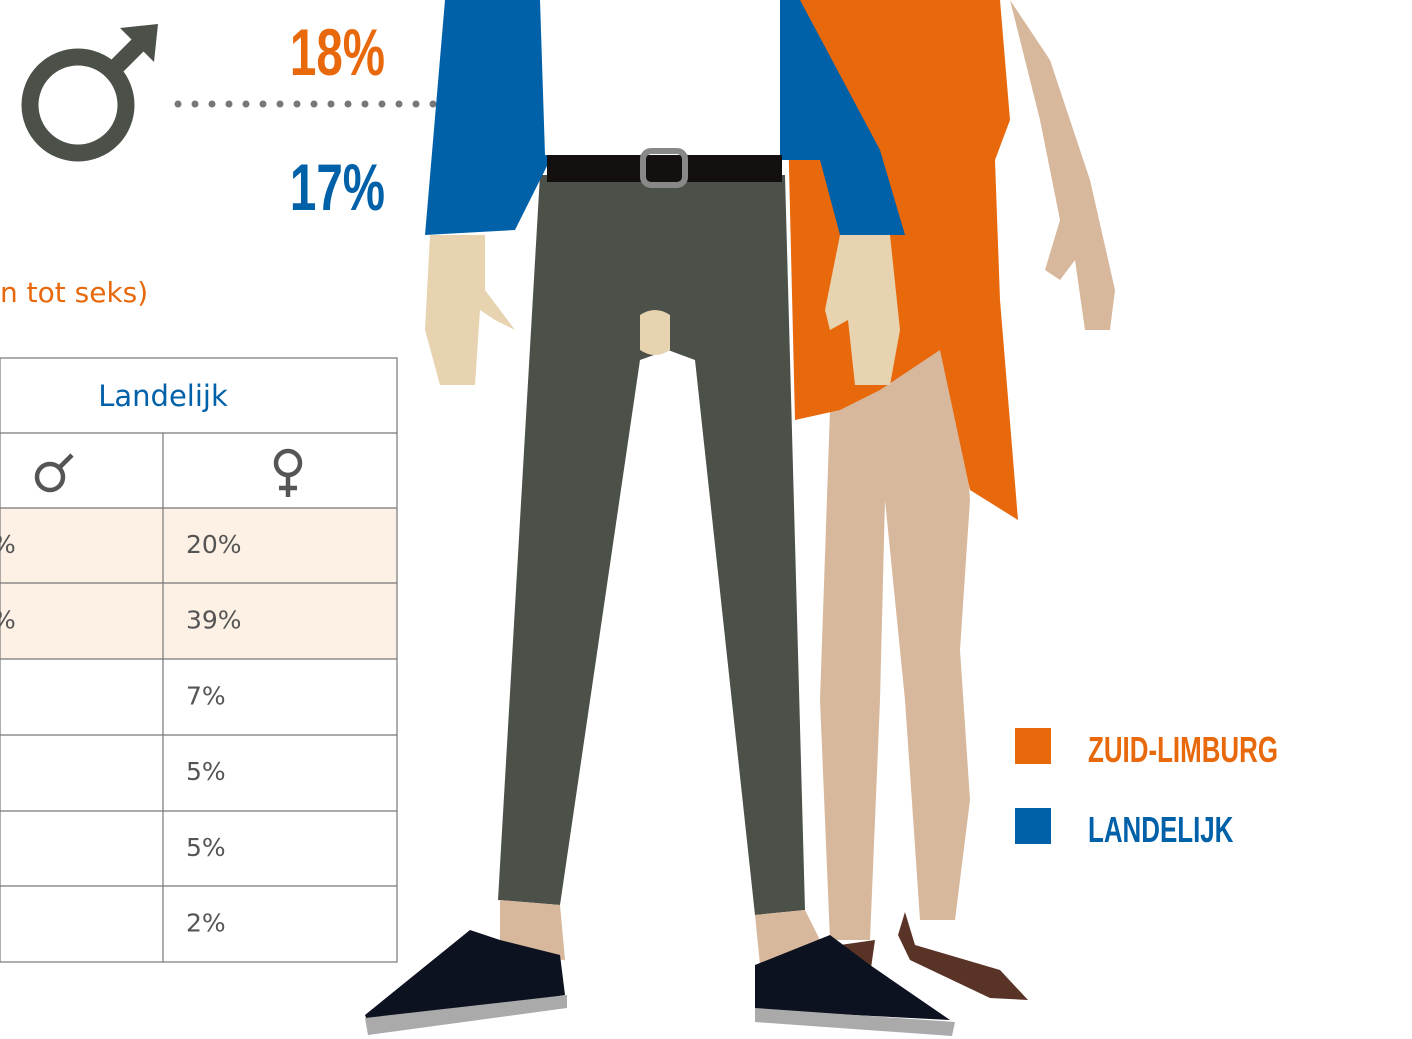 The image size is (1412, 1039). Describe the element at coordinates (206, 695) in the screenshot. I see `table-cell: 7%` at that location.